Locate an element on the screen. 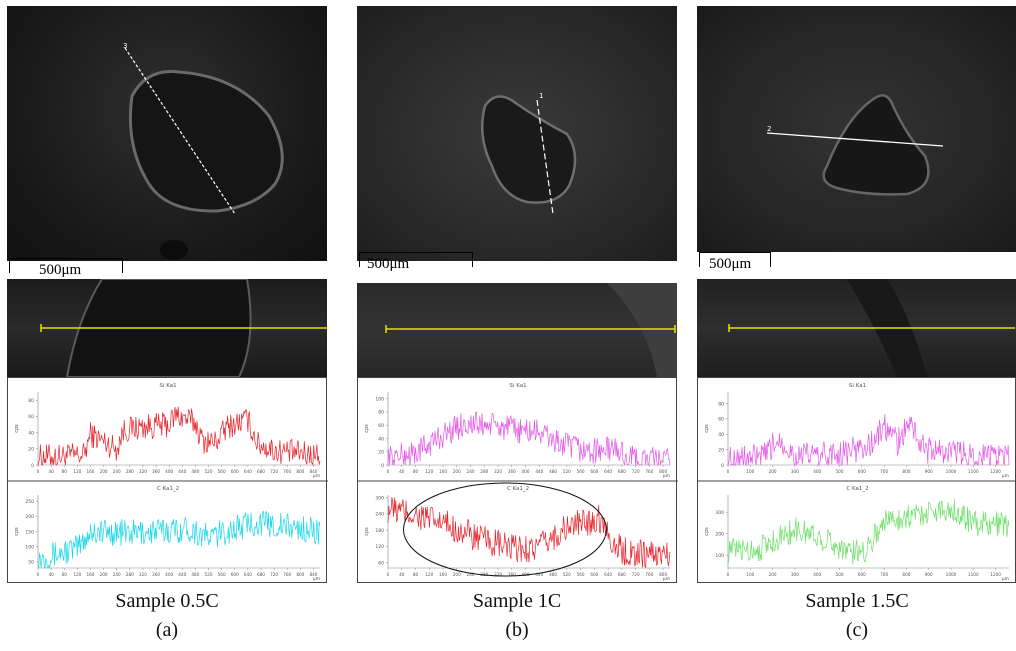 The width and height of the screenshot is (1016, 651). y-tick-label: 0 is located at coordinates (32, 466).